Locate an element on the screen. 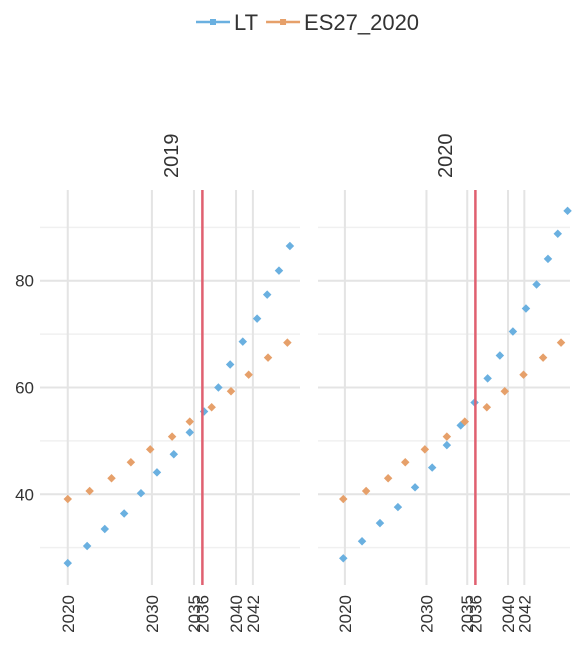  legend-item: ES27_2020 is located at coordinates (342, 22).